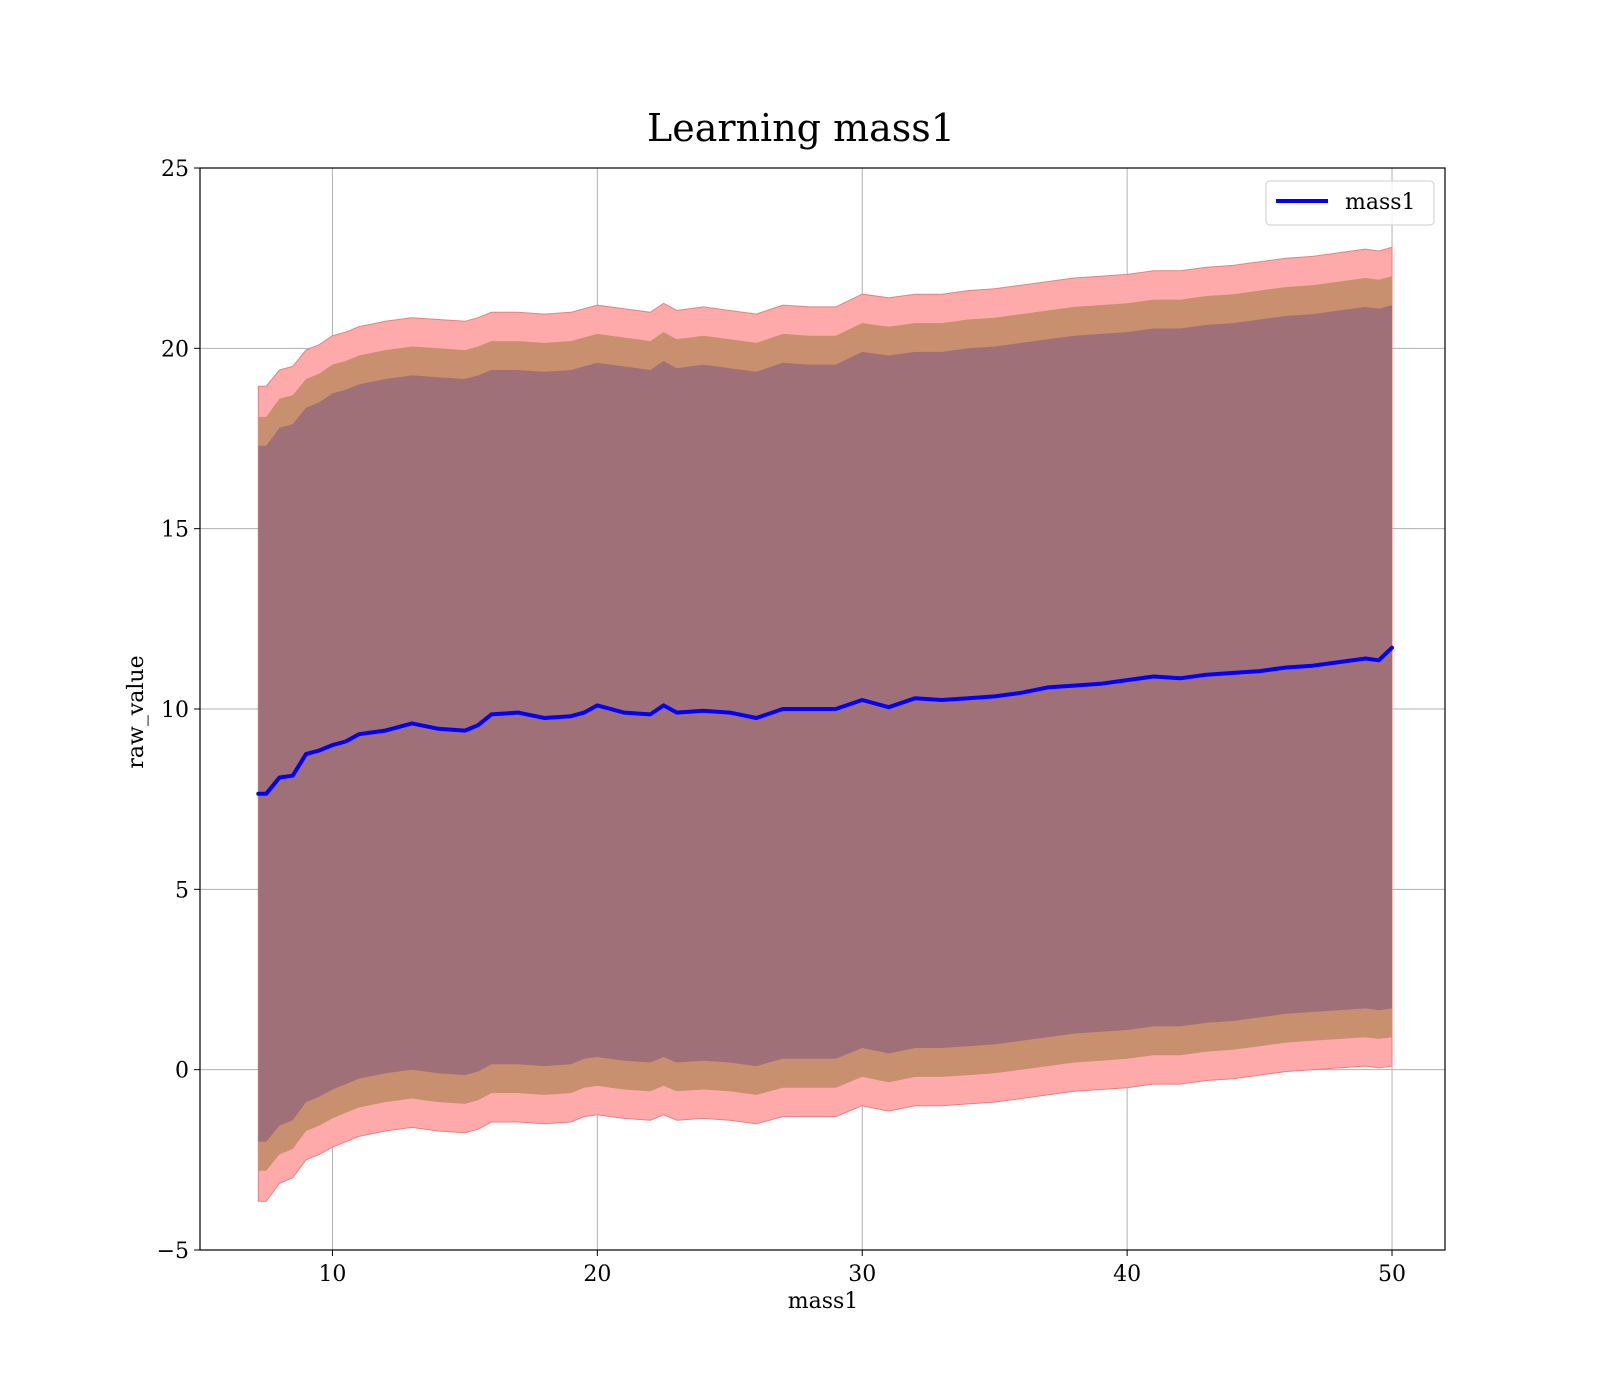 The width and height of the screenshot is (1600, 1400). I want to click on x-tick-label: 40, so click(1127, 1274).